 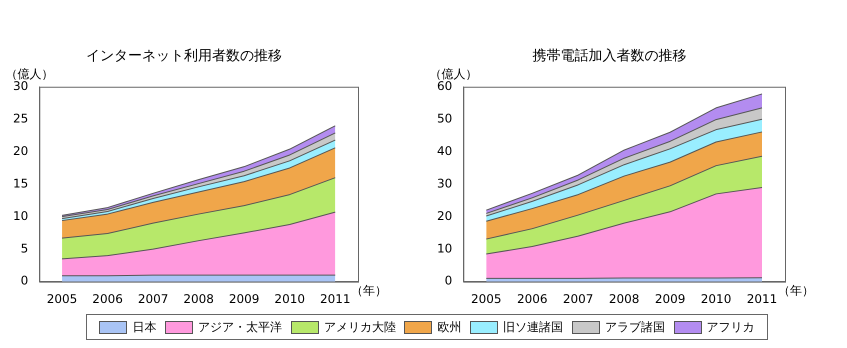 What do you see at coordinates (240, 327) in the screenshot?
I see `legend-label: アジア・太平洋` at bounding box center [240, 327].